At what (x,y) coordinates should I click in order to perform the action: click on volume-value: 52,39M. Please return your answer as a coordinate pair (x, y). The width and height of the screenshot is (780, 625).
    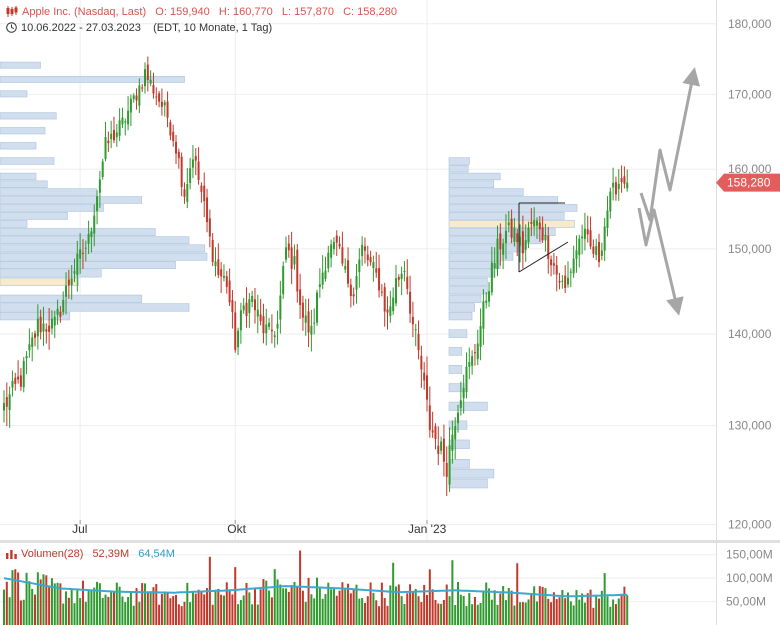
    Looking at the image, I should click on (111, 554).